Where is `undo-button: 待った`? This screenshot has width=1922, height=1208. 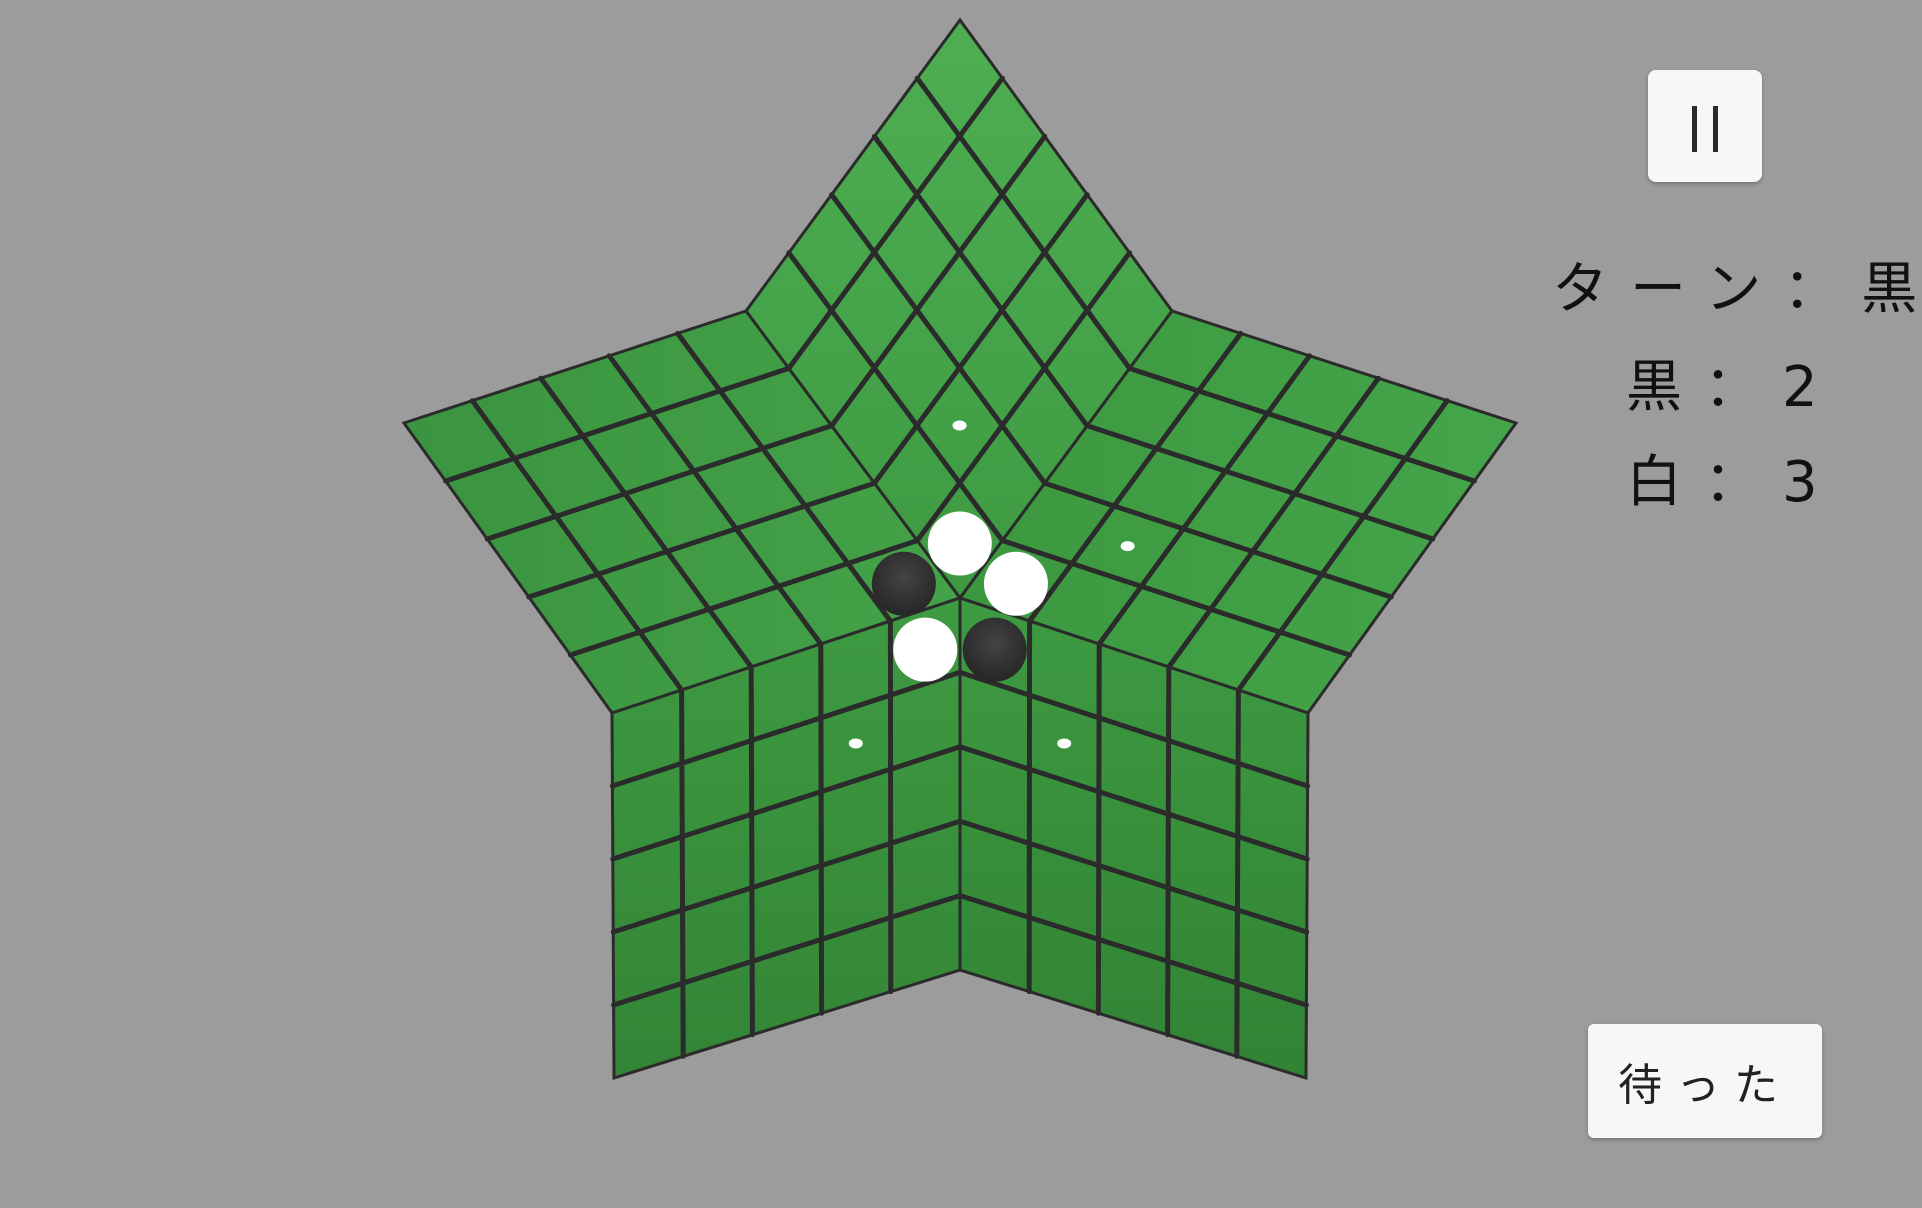 undo-button: 待った is located at coordinates (1705, 1081).